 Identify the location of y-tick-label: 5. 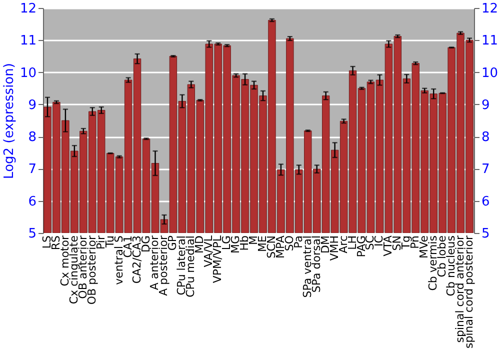
(32, 234).